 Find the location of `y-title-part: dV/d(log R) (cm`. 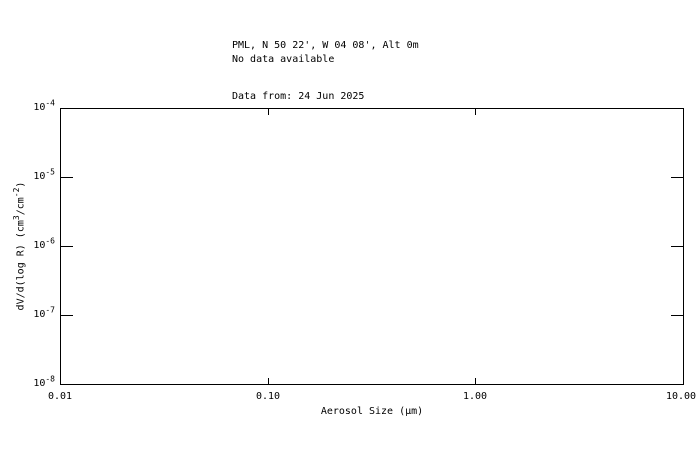

y-title-part: dV/d(log R) (cm is located at coordinates (21, 265).